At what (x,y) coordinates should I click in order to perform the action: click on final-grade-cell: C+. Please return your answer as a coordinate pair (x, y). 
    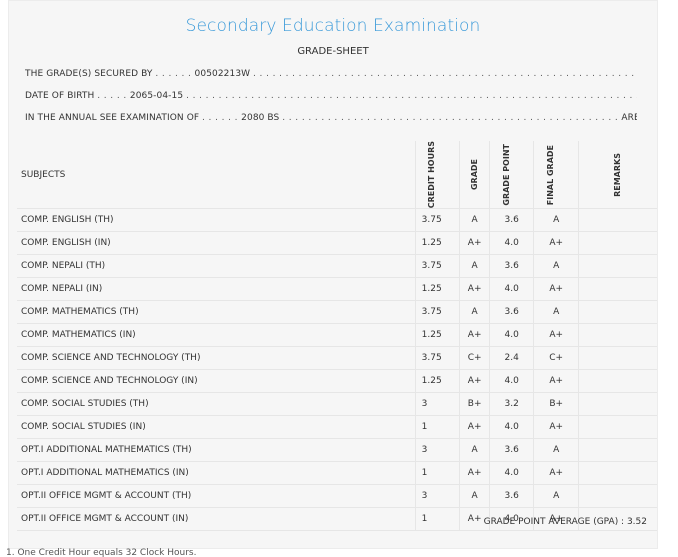
    Looking at the image, I should click on (556, 358).